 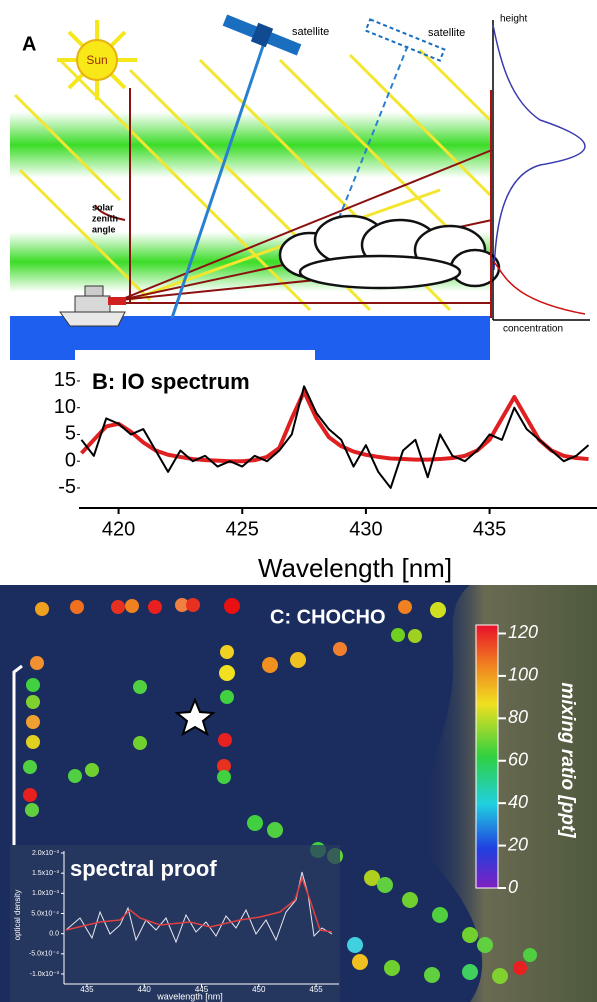 I want to click on satellite, so click(x=405, y=40).